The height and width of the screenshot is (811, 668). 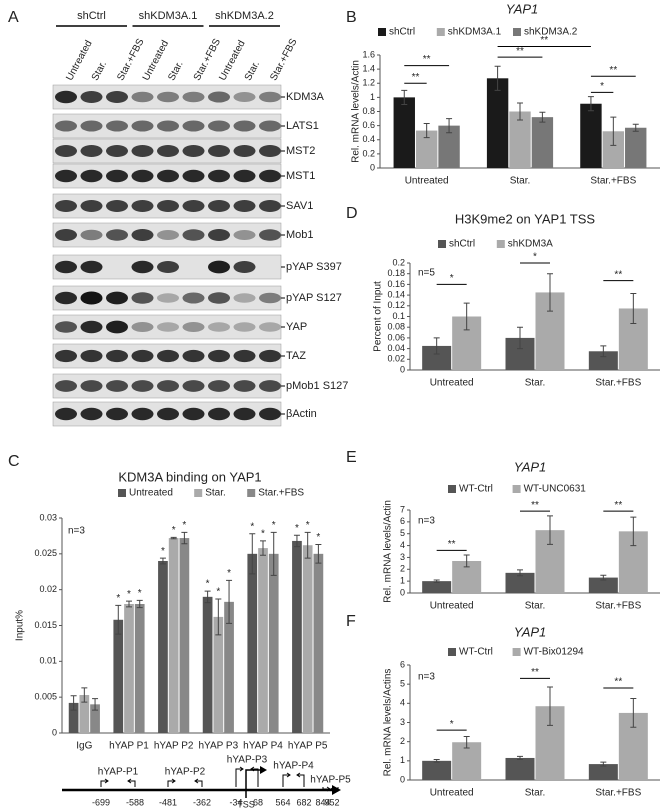 What do you see at coordinates (402, 722) in the screenshot?
I see `y-tick-label: 3` at bounding box center [402, 722].